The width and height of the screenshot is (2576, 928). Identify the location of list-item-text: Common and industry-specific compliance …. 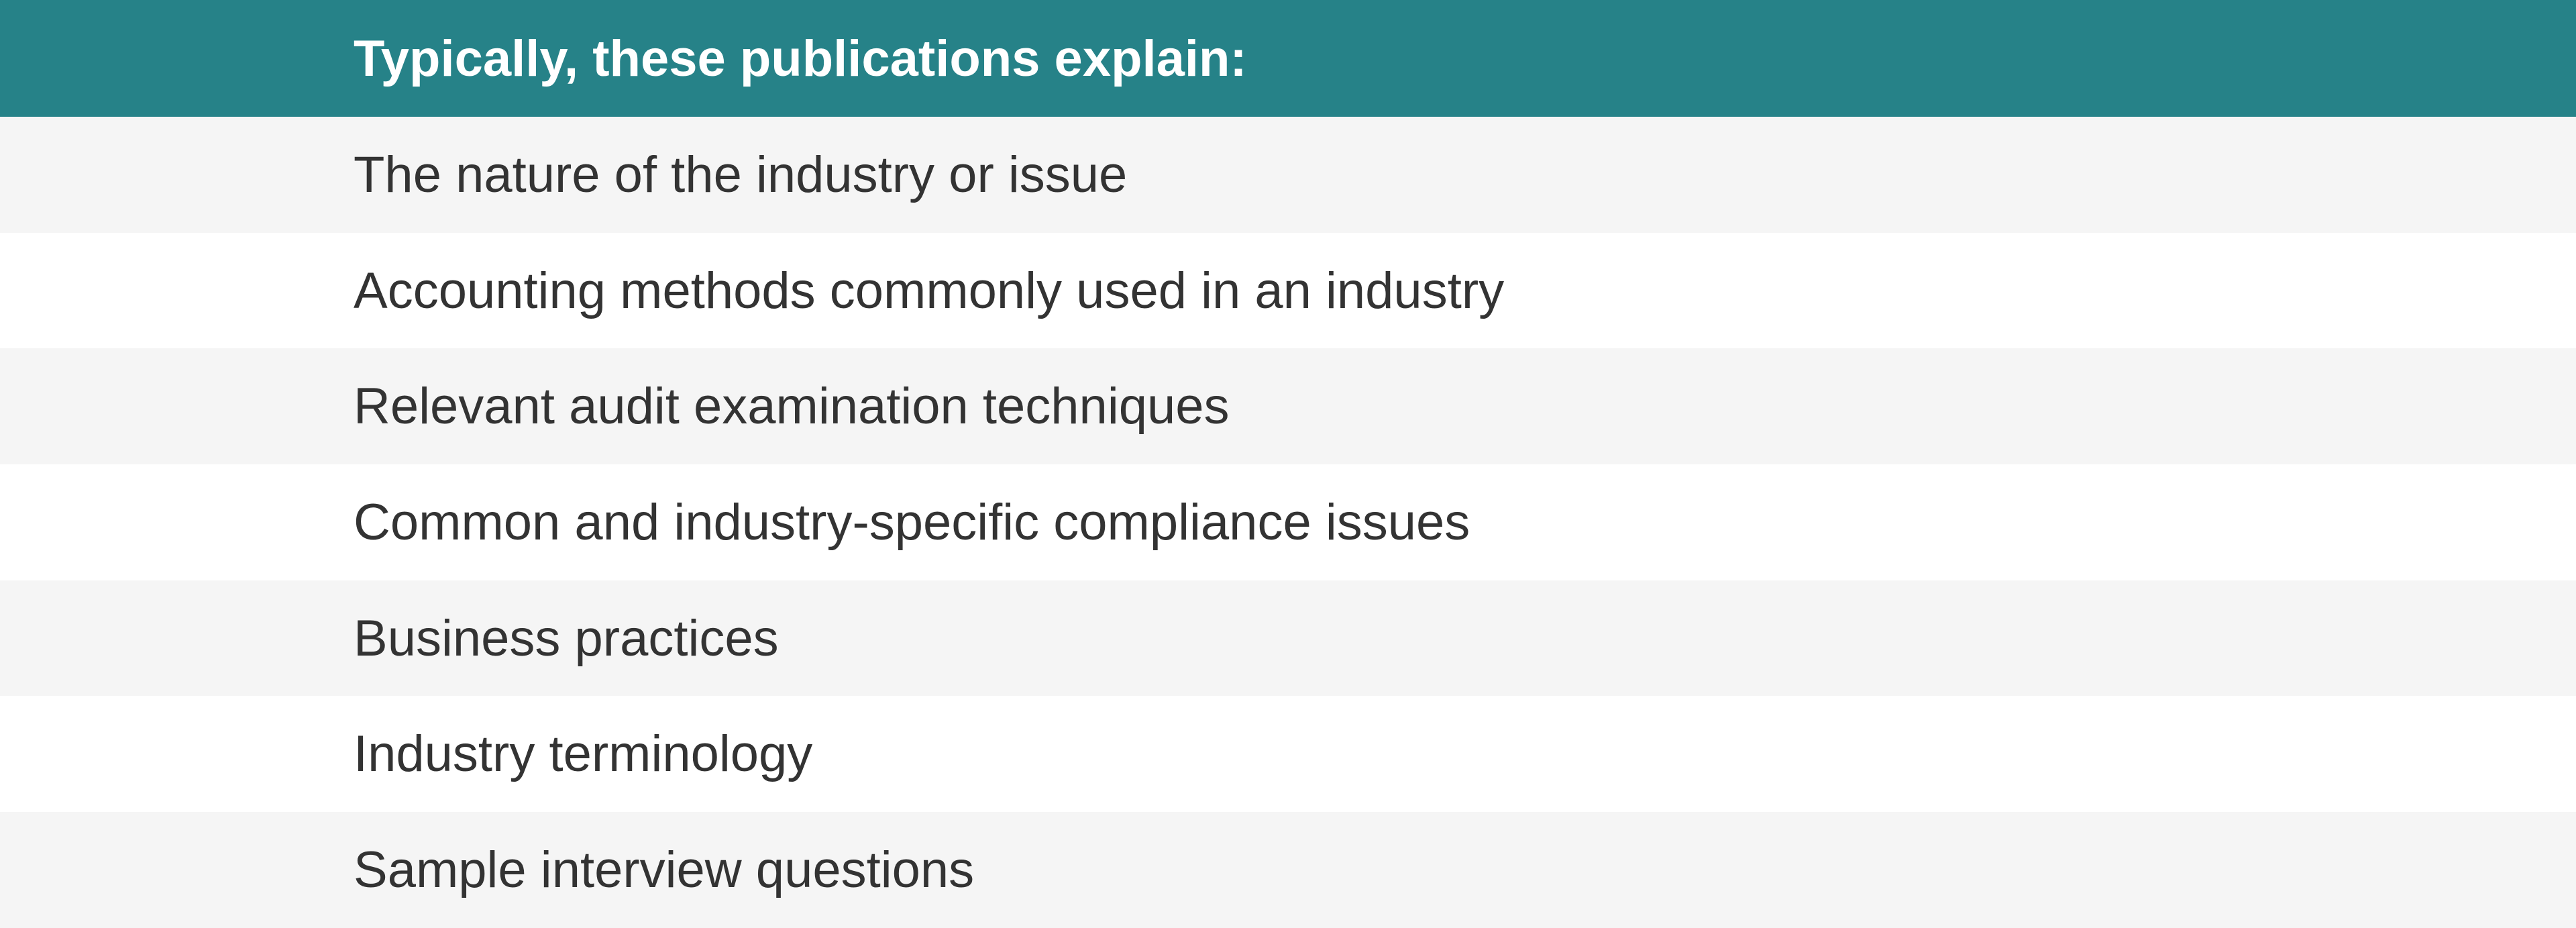
(912, 522).